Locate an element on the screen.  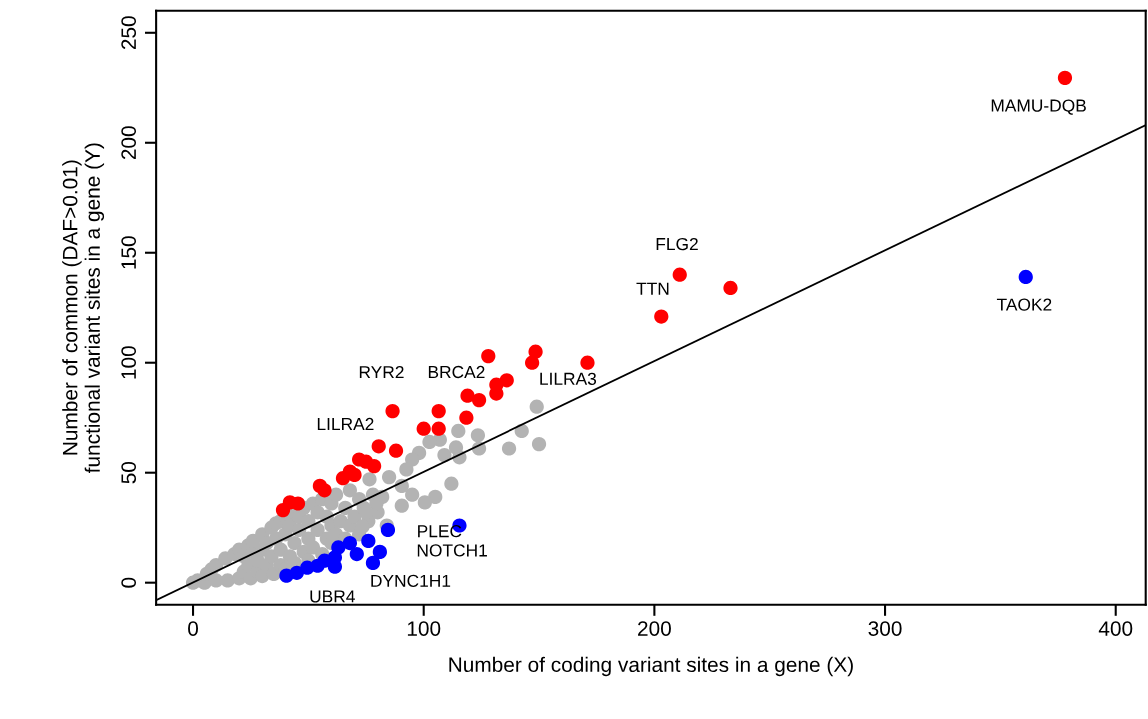
y-tick-label: 50 is located at coordinates (129, 472).